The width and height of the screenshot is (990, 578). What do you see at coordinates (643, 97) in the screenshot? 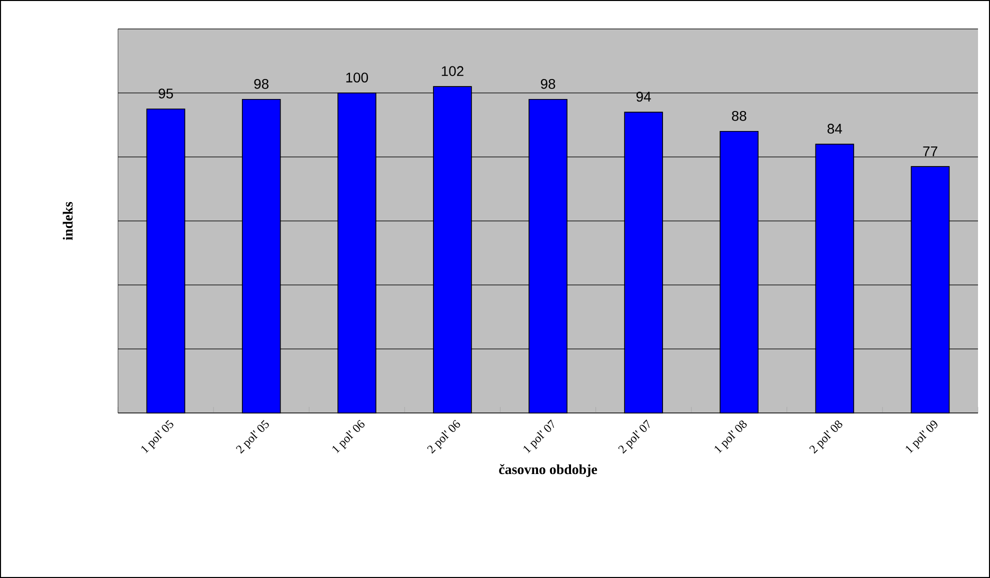
I see `data-label: 94` at bounding box center [643, 97].